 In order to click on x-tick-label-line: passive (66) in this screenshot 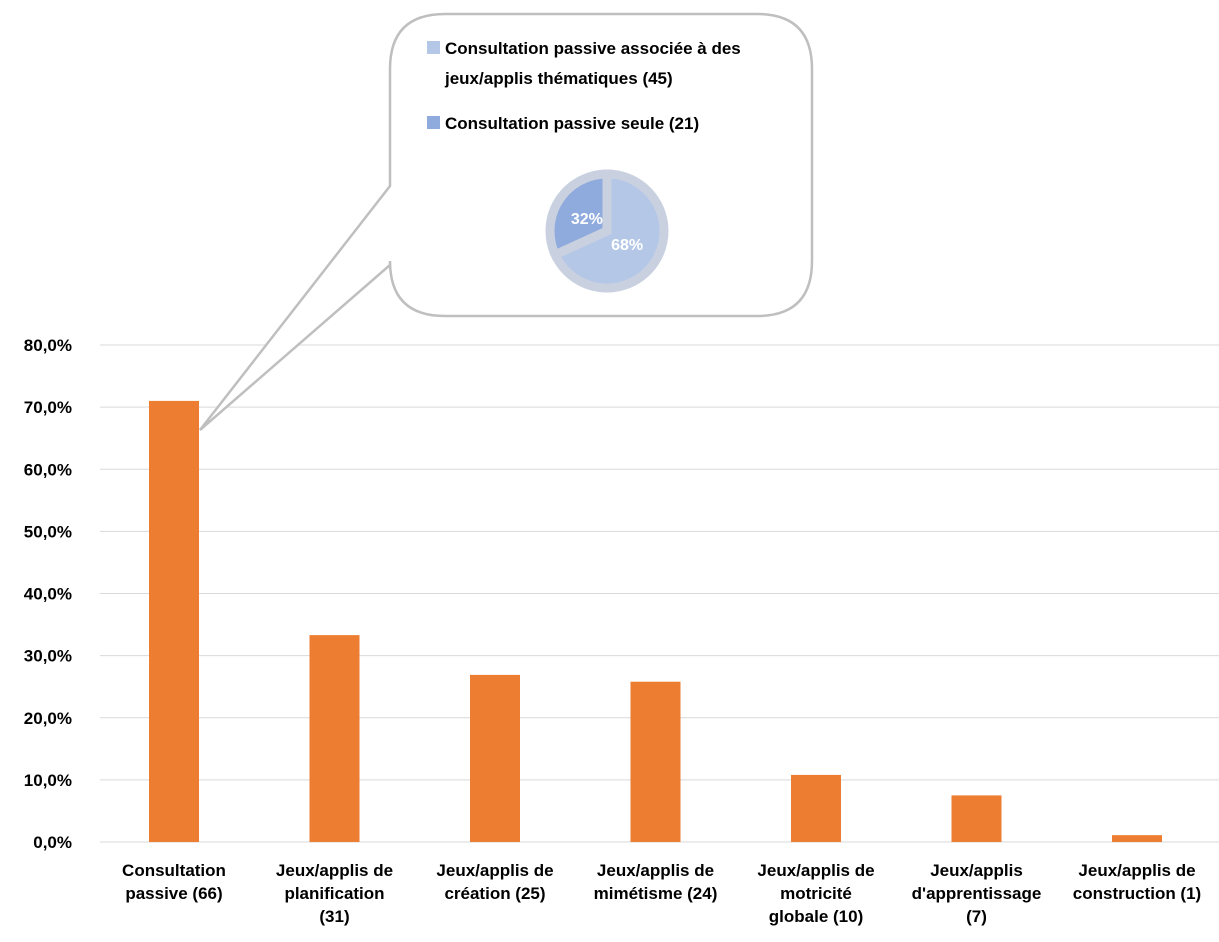, I will do `click(173, 893)`.